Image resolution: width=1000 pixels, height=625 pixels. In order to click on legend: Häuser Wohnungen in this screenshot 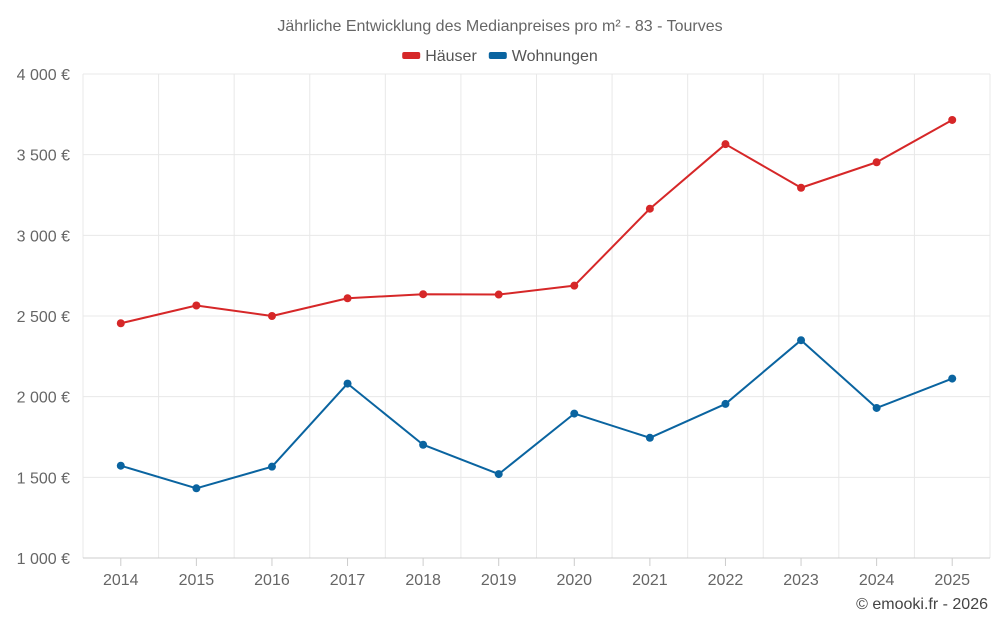, I will do `click(500, 56)`.